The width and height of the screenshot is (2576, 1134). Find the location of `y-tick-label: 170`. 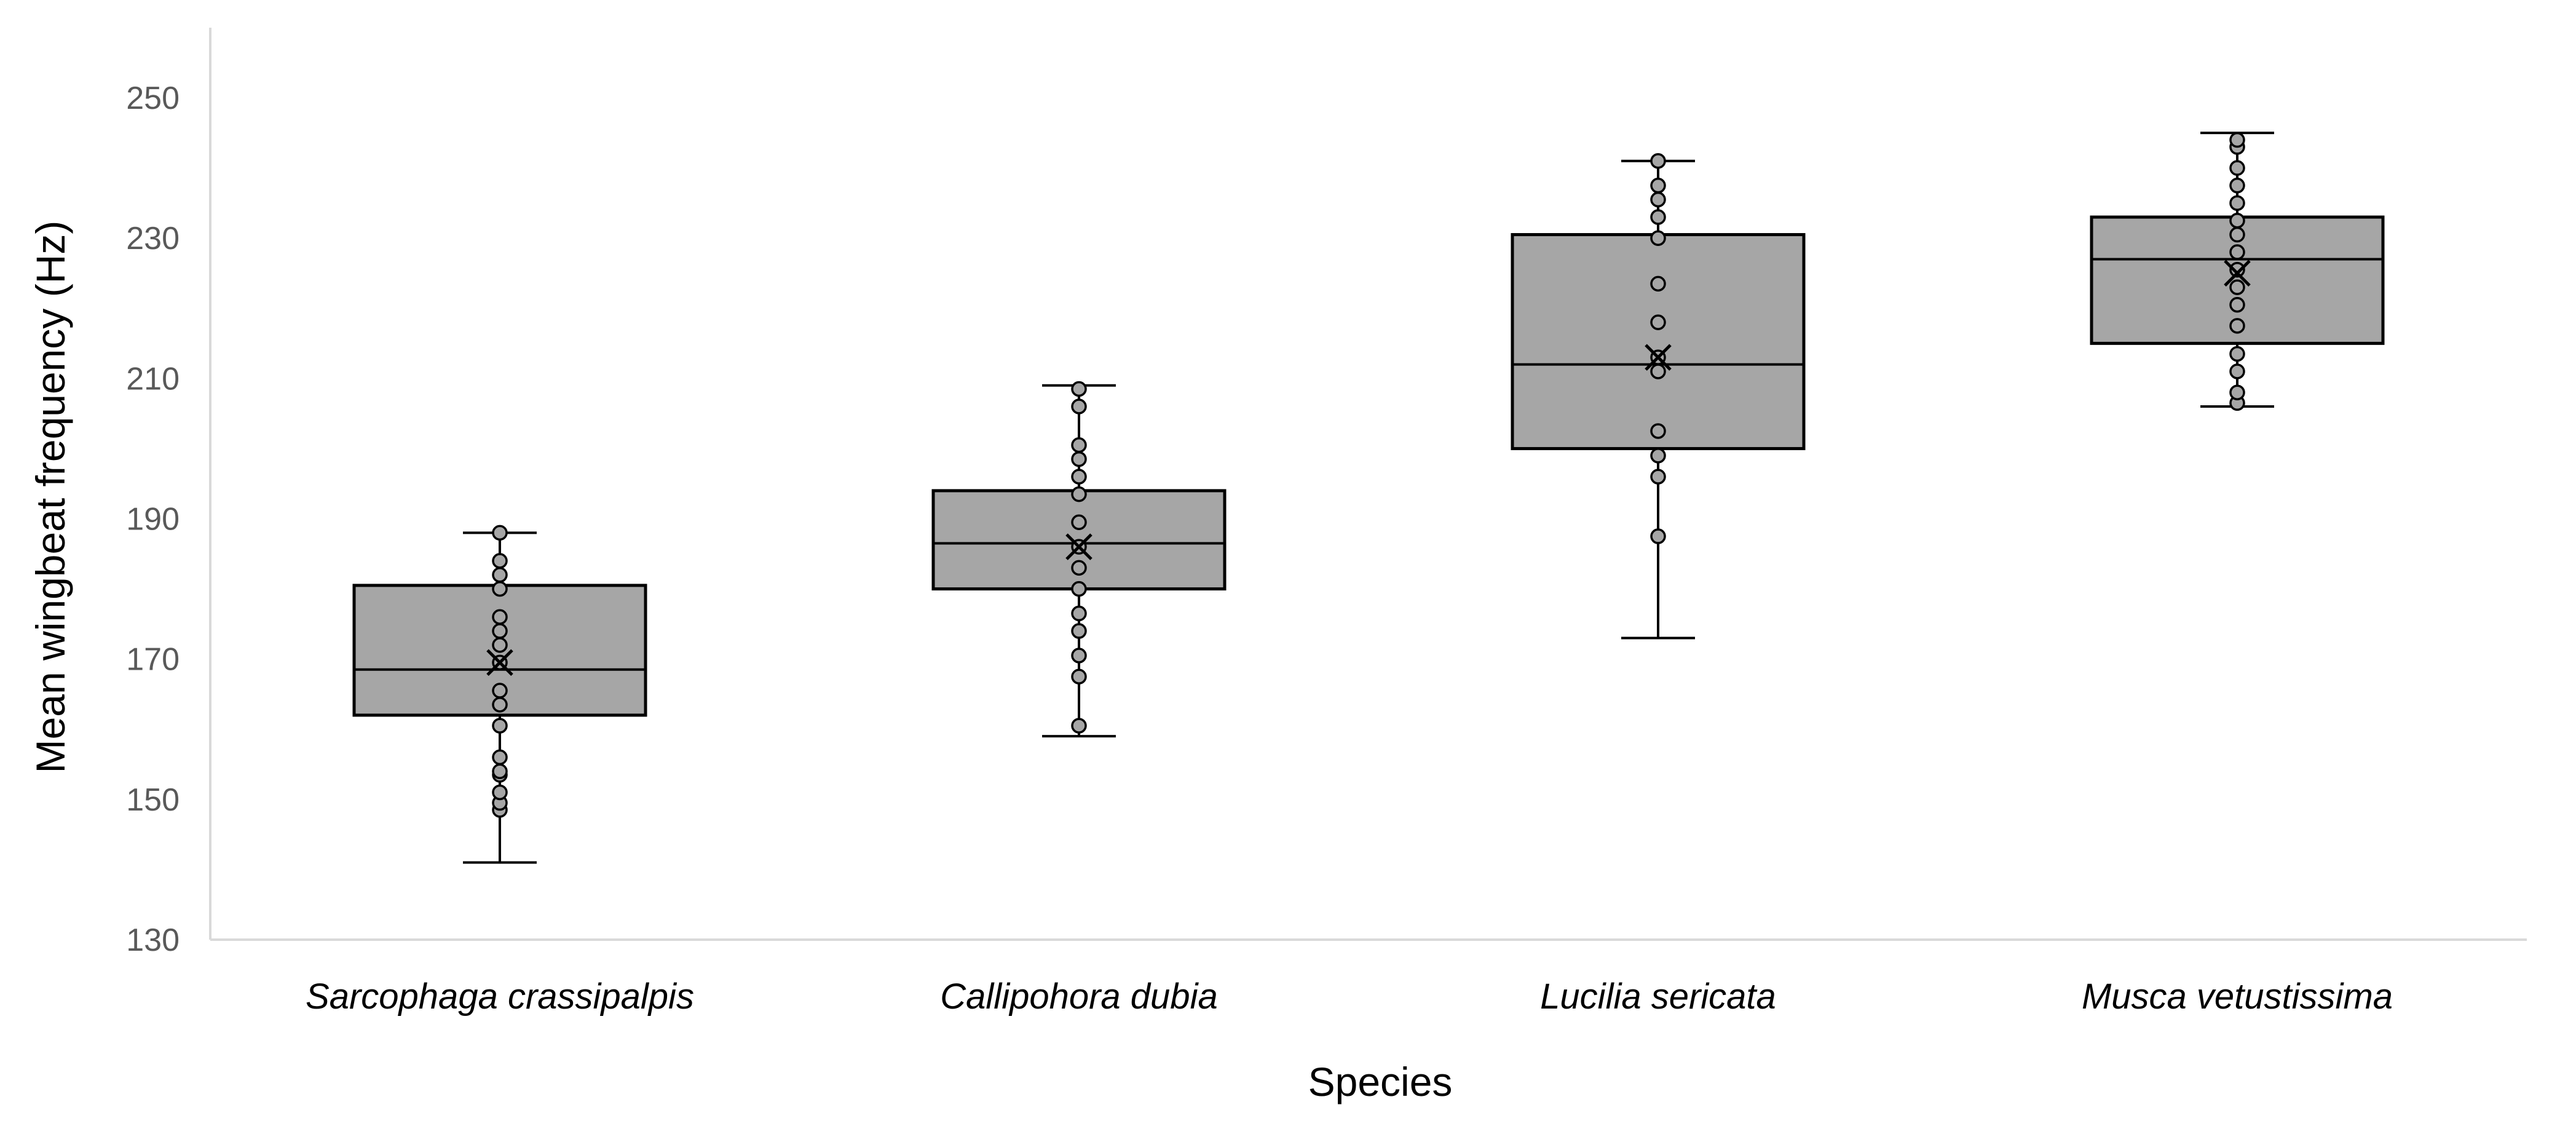

y-tick-label: 170 is located at coordinates (153, 660).